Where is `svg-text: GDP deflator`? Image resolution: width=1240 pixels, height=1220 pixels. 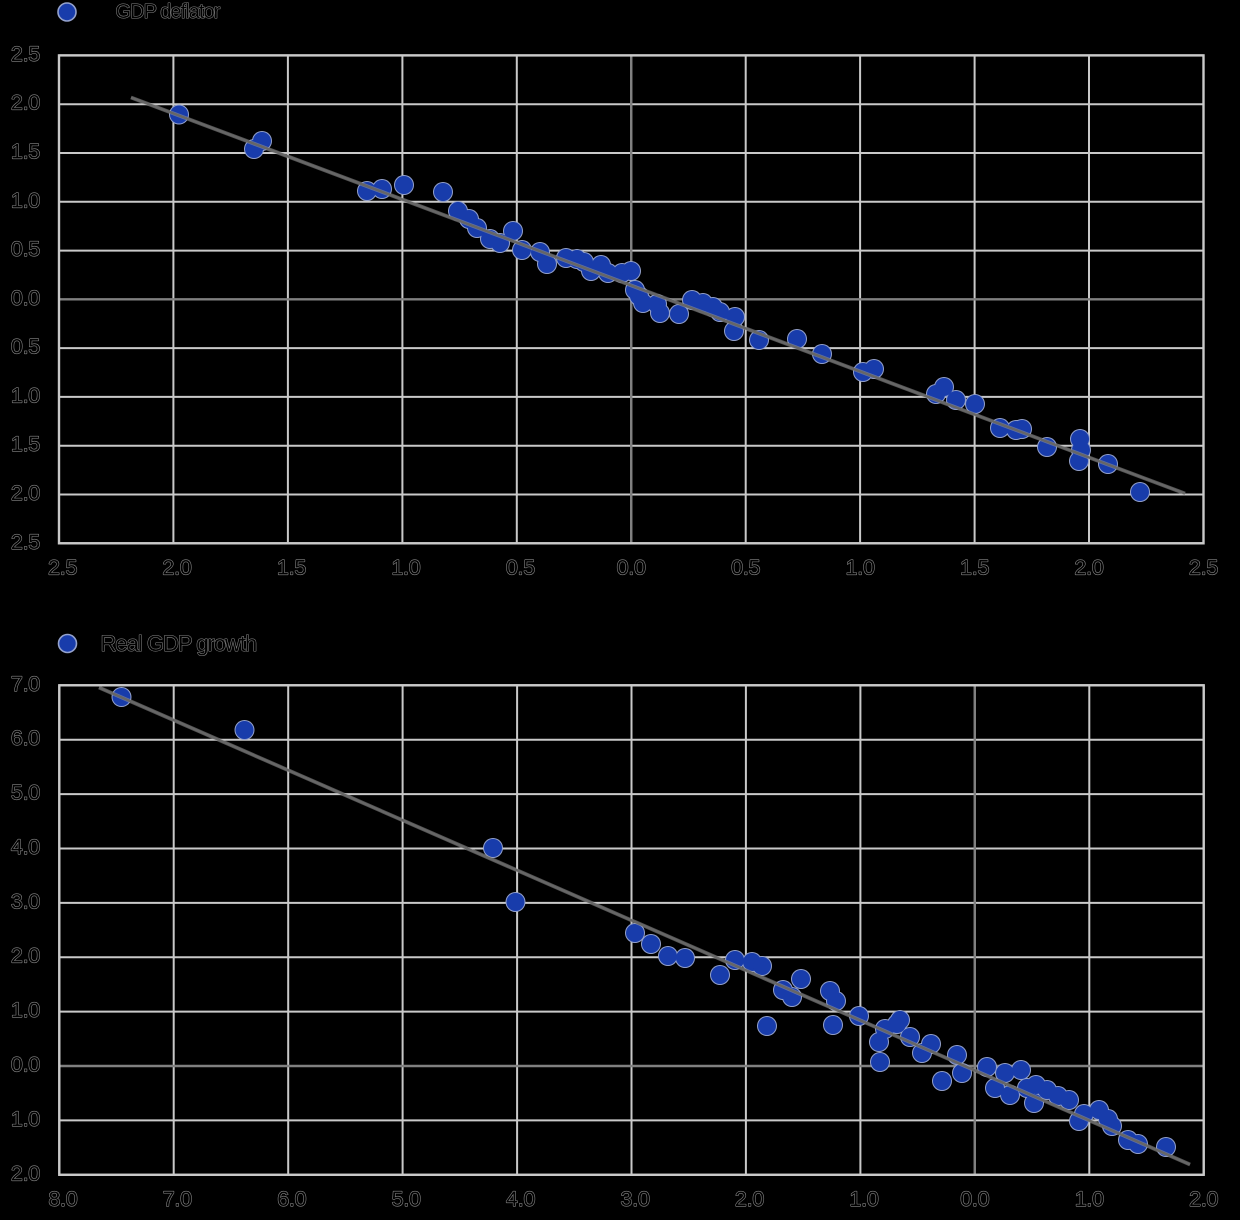 svg-text: GDP deflator is located at coordinates (168, 12).